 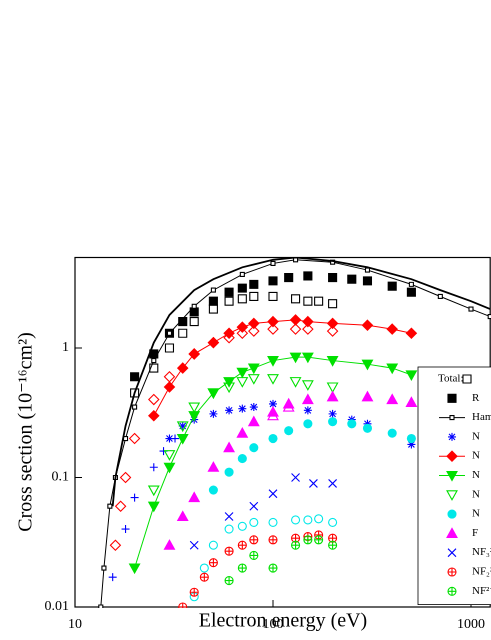 What do you see at coordinates (476, 398) in the screenshot?
I see `legend-label: R` at bounding box center [476, 398].